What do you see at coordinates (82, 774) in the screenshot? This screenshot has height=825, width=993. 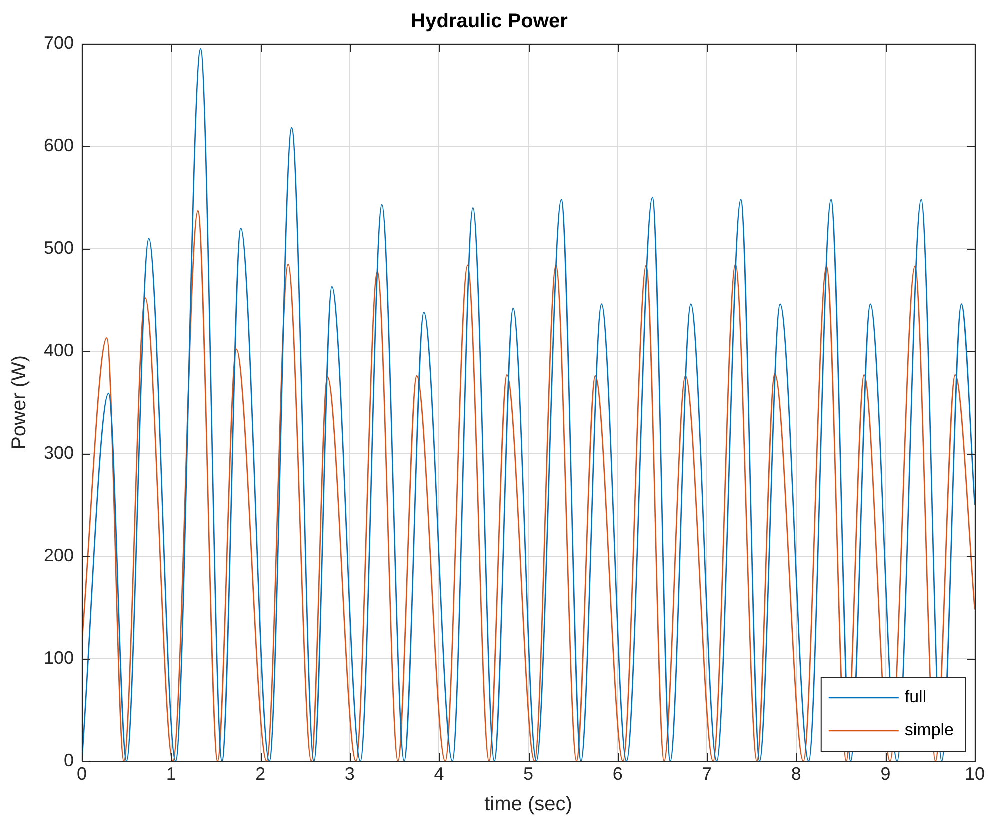 I see `x-tick-label: 0` at bounding box center [82, 774].